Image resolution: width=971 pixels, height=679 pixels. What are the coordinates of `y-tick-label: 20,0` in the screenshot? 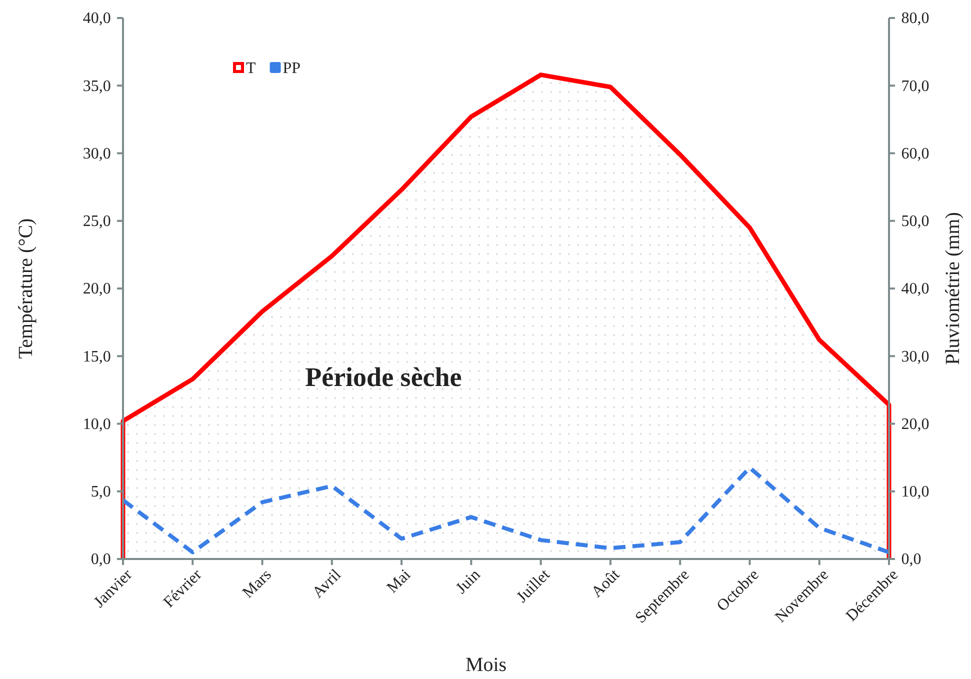 It's located at (96, 289).